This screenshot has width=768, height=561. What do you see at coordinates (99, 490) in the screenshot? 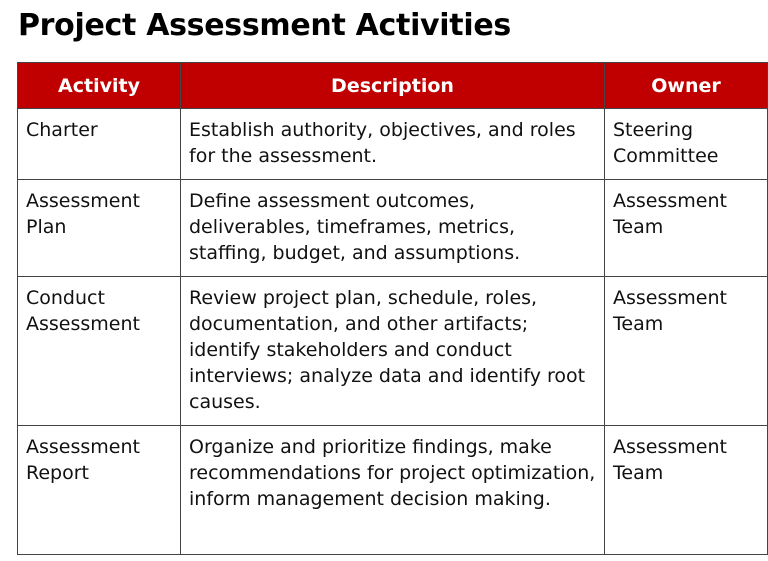
I see `activity-cell: Assessment Report` at bounding box center [99, 490].